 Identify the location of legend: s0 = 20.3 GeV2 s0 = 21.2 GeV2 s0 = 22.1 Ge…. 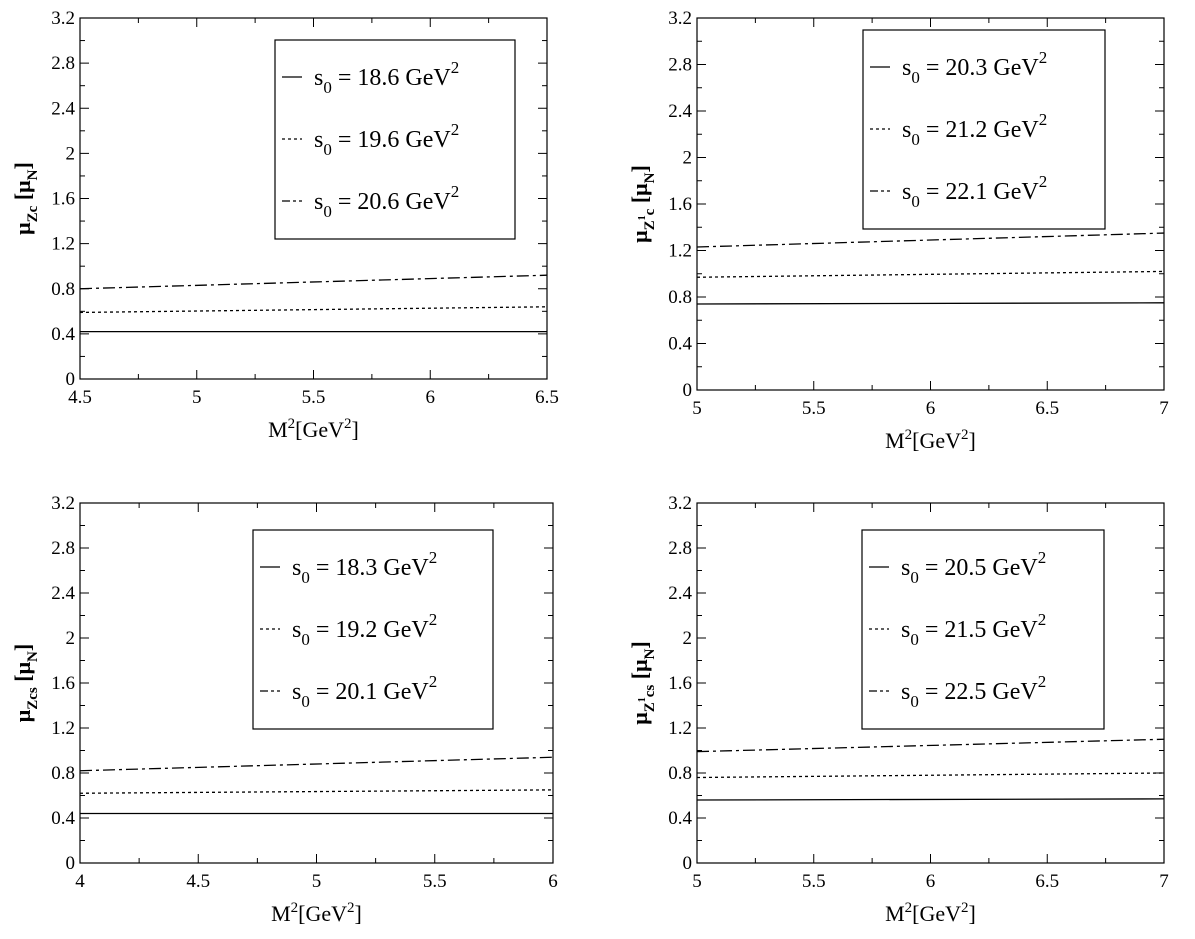
(984, 129).